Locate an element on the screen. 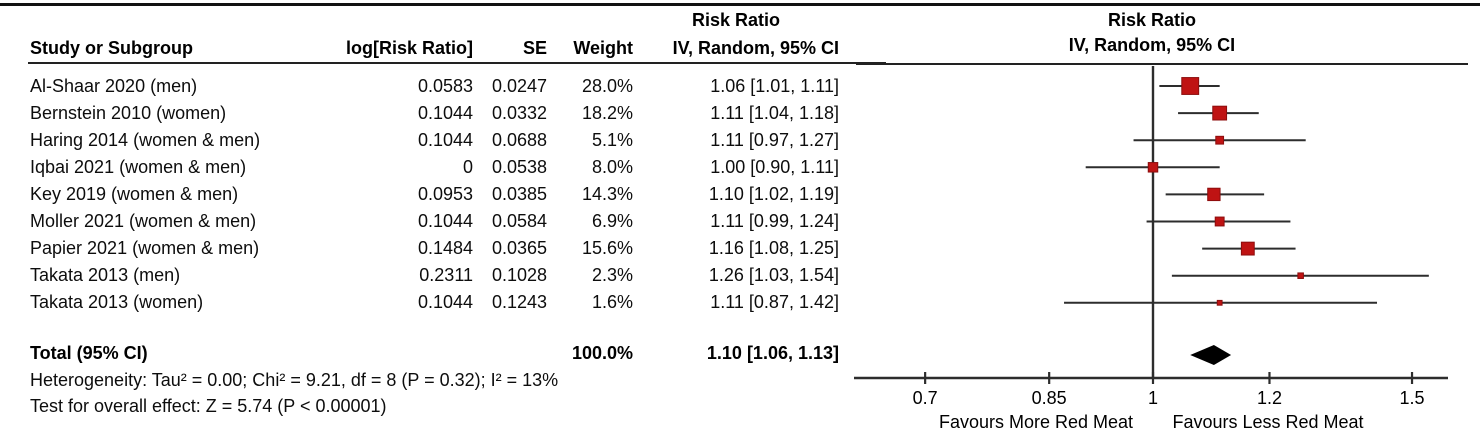 The width and height of the screenshot is (1480, 446). log-risk-ratio-value: 0.1484 is located at coordinates (445, 248).